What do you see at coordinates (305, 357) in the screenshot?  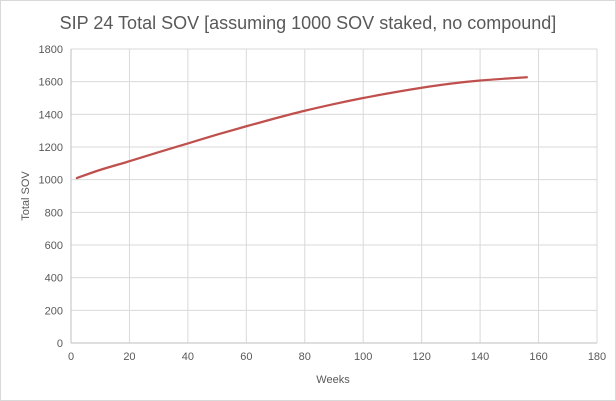 I see `x-tick-label: 80` at bounding box center [305, 357].